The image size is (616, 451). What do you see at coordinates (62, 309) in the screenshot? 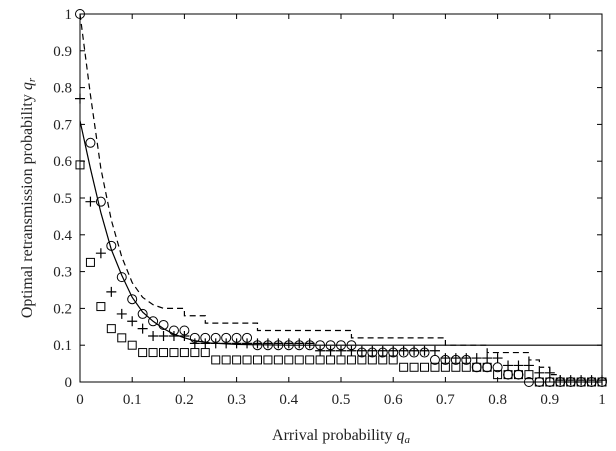
I see `y-tick-label: 0.2` at bounding box center [62, 309].